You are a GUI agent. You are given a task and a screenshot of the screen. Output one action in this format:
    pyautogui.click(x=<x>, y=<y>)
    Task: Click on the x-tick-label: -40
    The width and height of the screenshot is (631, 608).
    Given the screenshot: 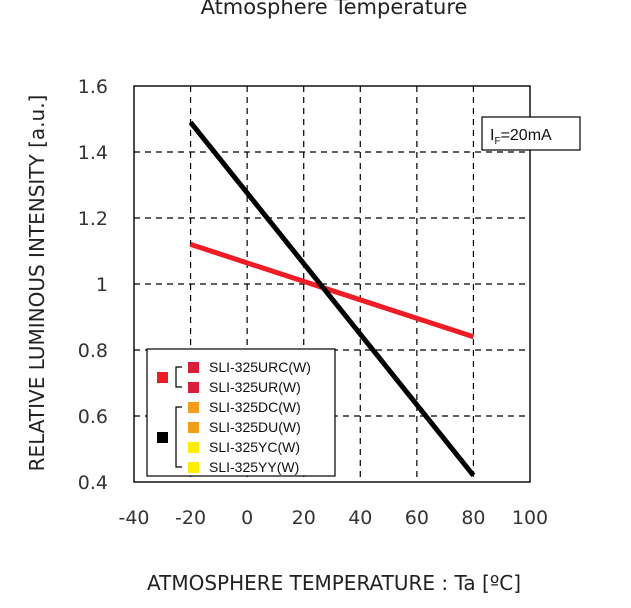 What is the action you would take?
    pyautogui.click(x=133, y=518)
    